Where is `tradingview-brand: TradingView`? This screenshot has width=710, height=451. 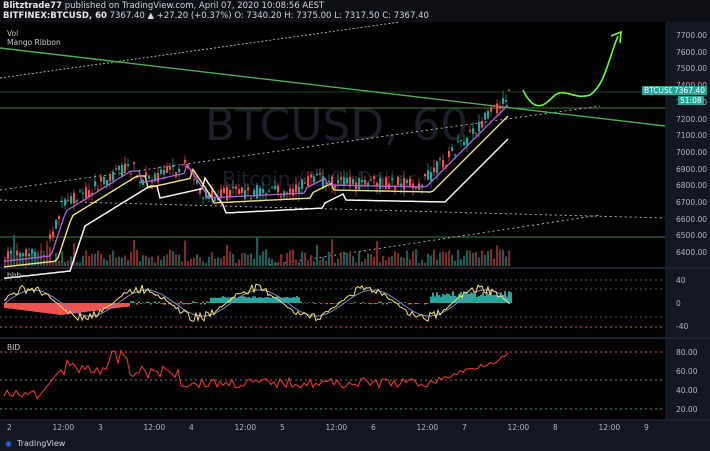 tradingview-brand: TradingView is located at coordinates (41, 443).